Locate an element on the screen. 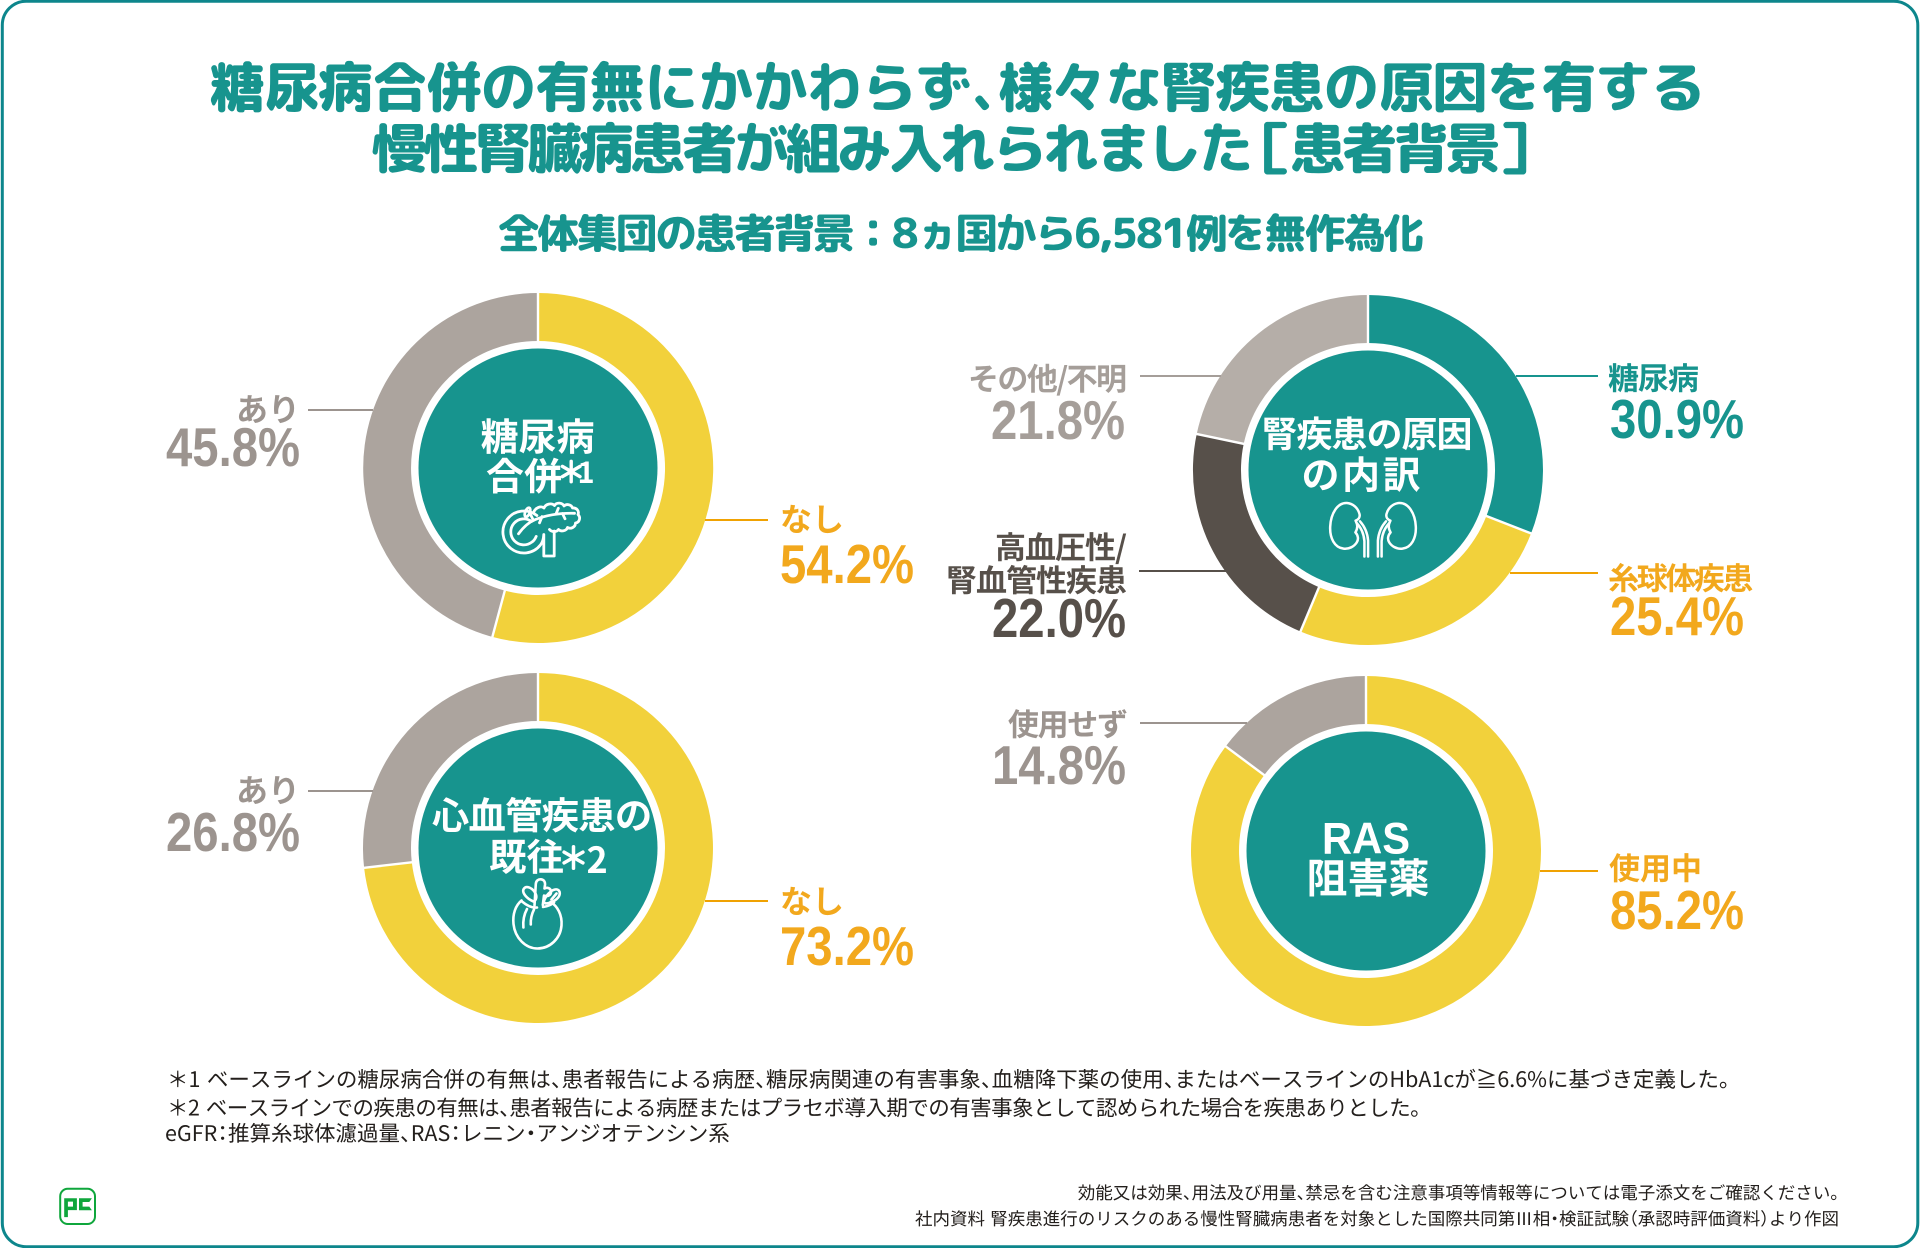 This screenshot has width=1920, height=1248. svg-text: 14.8% is located at coordinates (1059, 765).